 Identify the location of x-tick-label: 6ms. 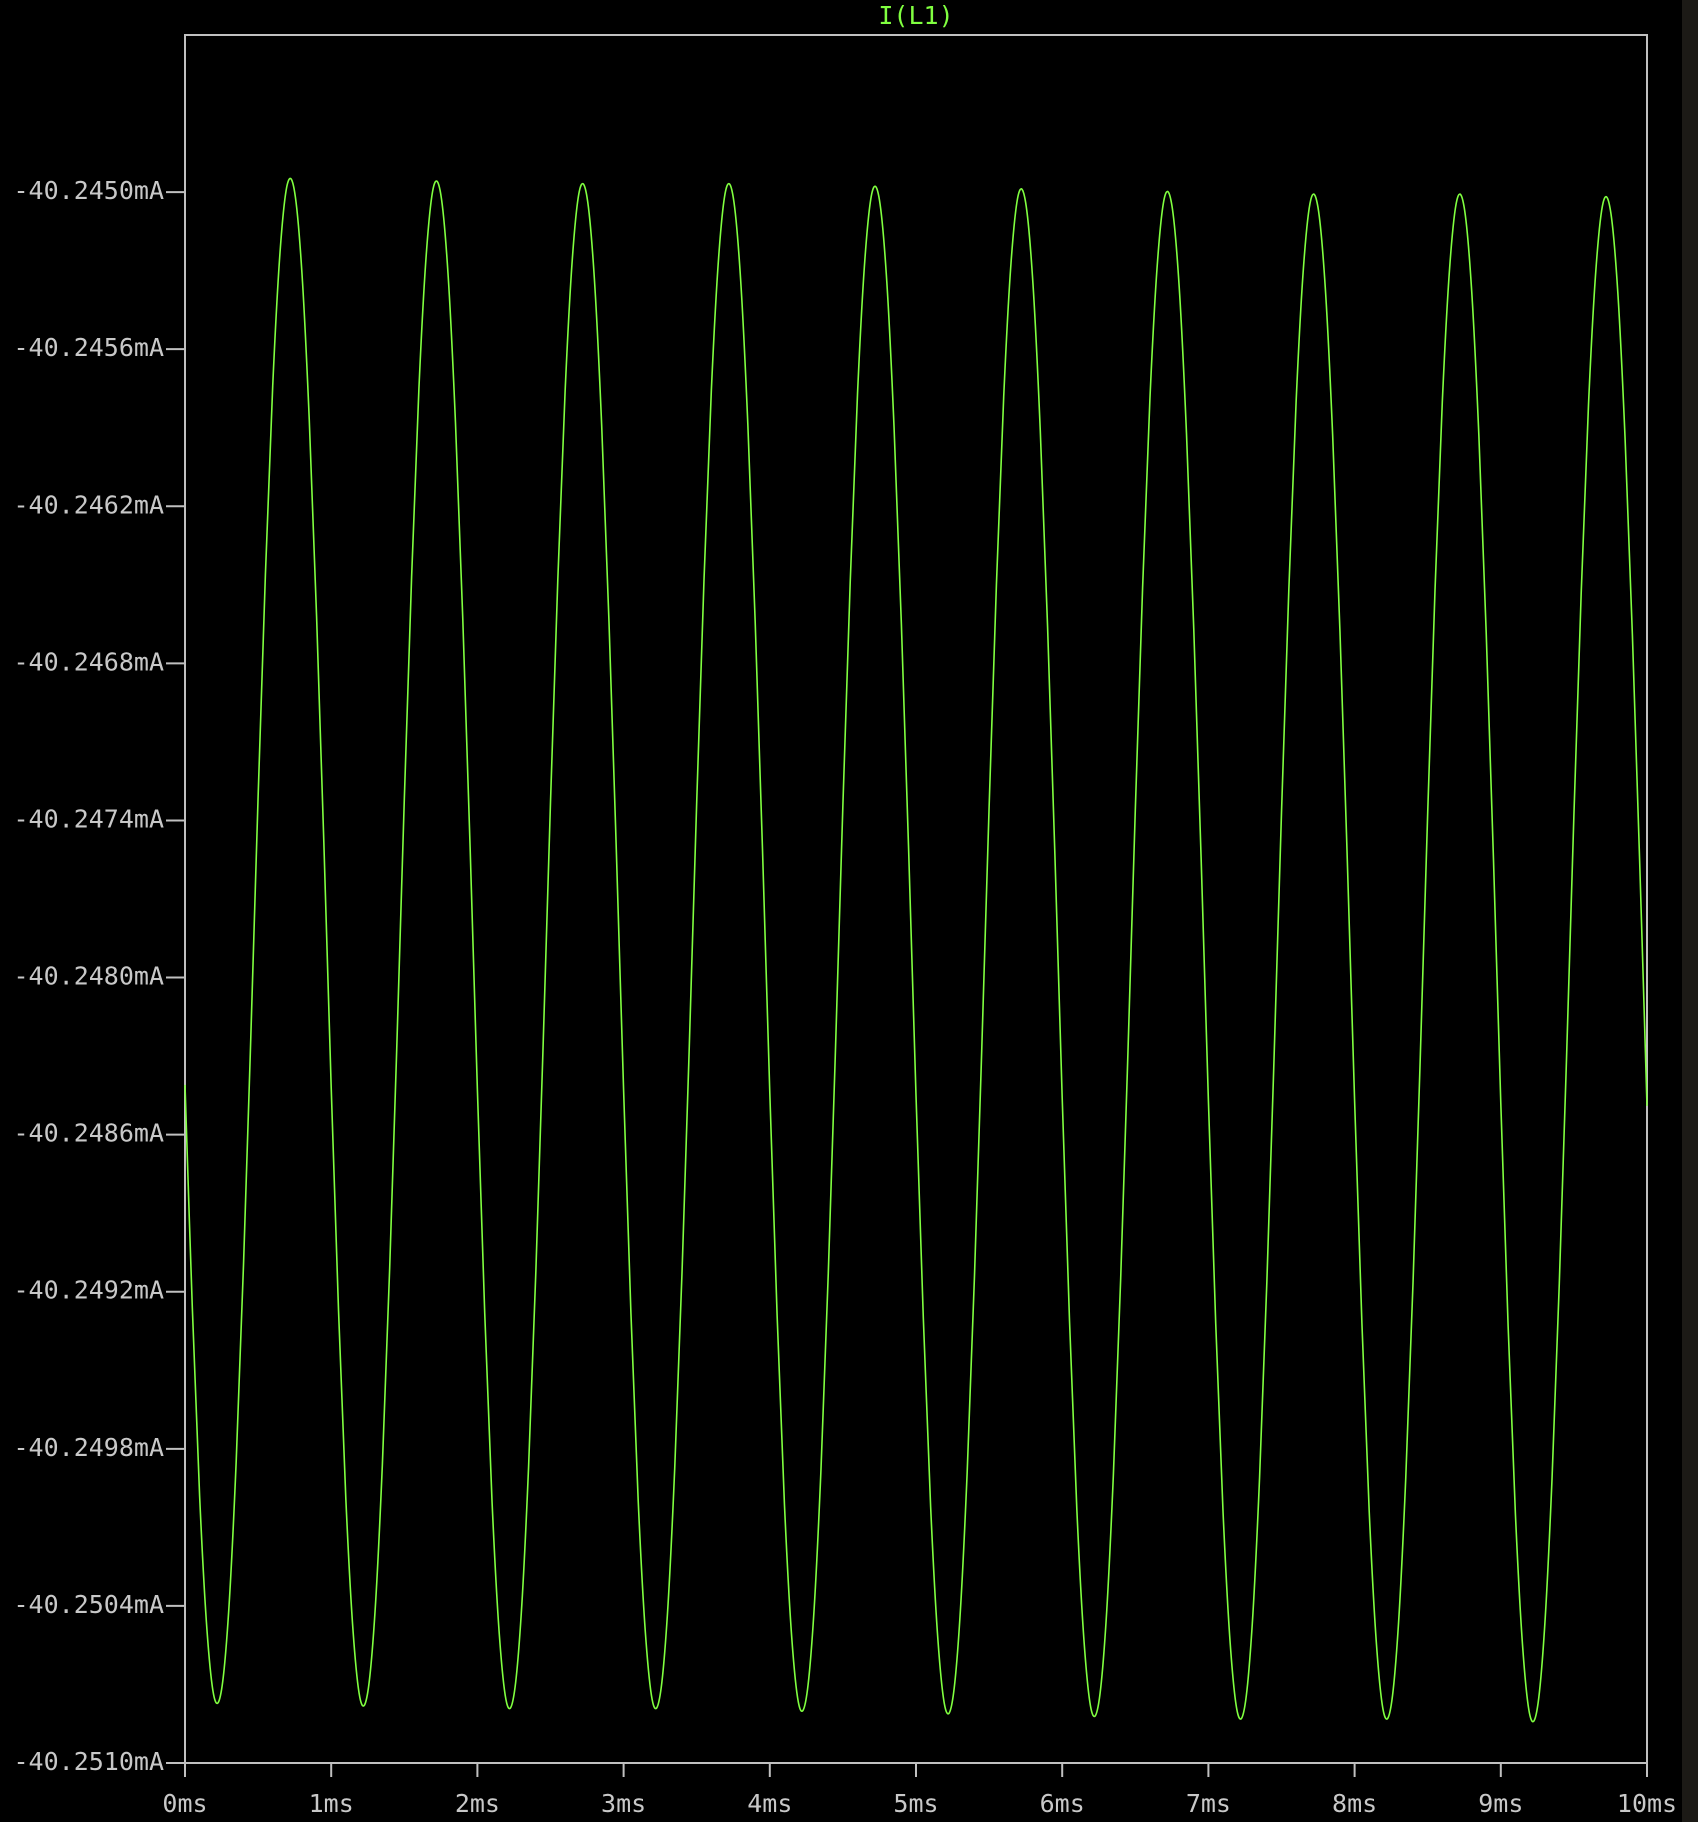
(1062, 1803).